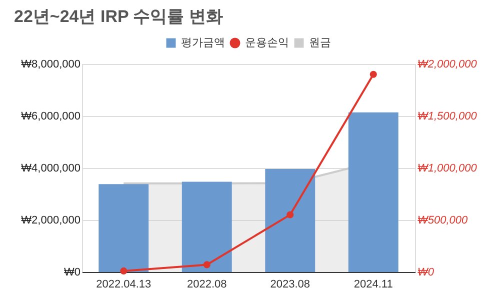 The image size is (500, 300). I want to click on y2-tick-label: ₩500,000, so click(443, 220).